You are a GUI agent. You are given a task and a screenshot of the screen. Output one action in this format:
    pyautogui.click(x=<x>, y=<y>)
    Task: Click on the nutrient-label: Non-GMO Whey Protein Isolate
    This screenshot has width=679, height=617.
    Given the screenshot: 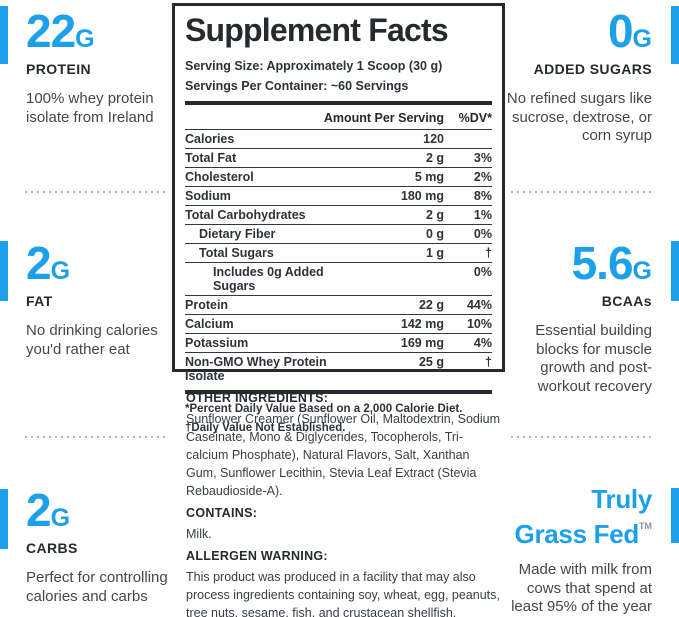 What is the action you would take?
    pyautogui.click(x=256, y=369)
    